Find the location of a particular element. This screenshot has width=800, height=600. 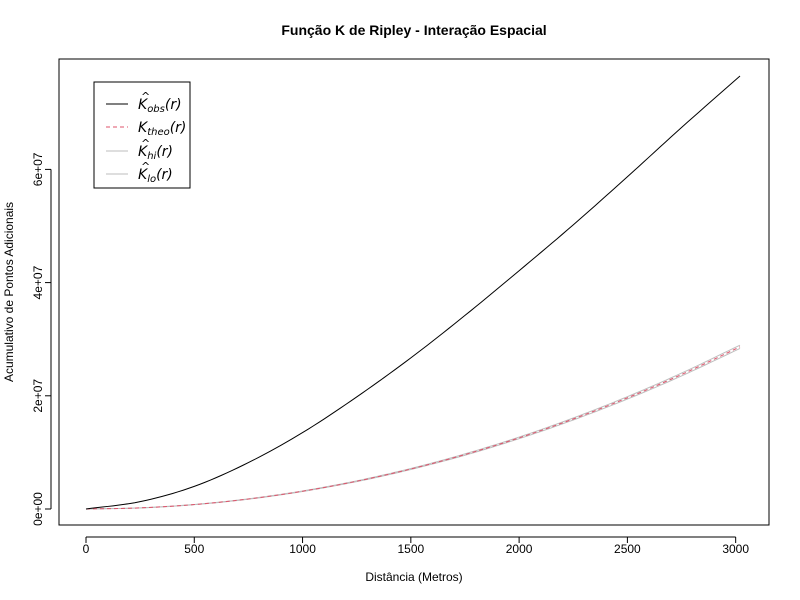

x-axis: 0 500 1000 1500 2000 2500 3000 is located at coordinates (416, 546).